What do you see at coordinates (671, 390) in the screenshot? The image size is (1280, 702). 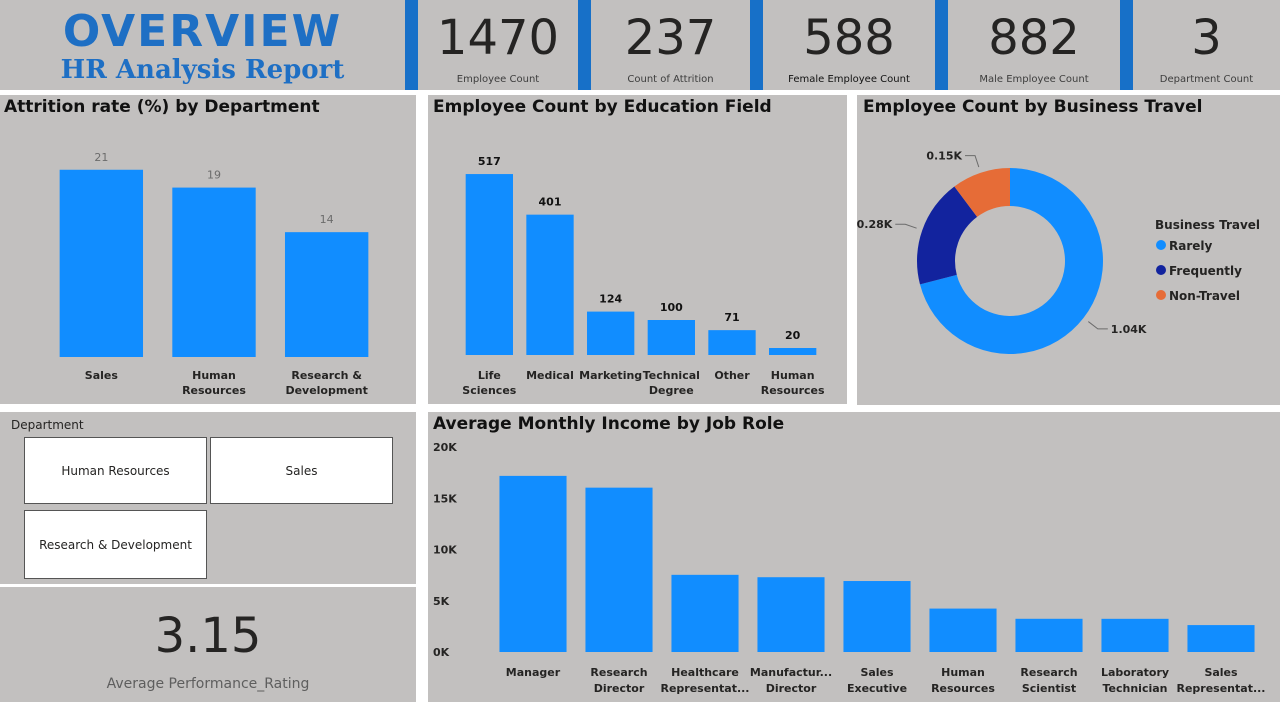 I see `category-label: Degree` at bounding box center [671, 390].